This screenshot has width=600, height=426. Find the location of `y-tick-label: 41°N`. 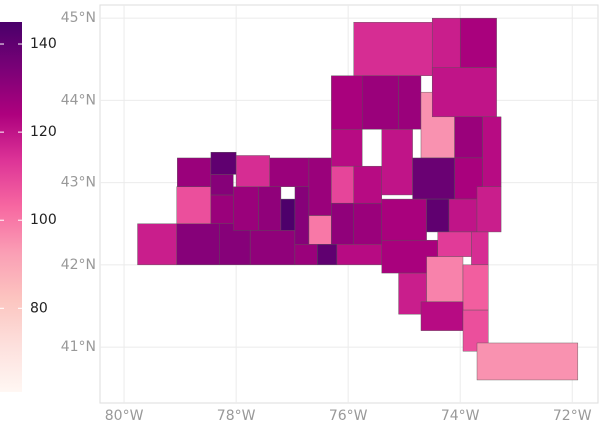

y-tick-label: 41°N is located at coordinates (78, 347).